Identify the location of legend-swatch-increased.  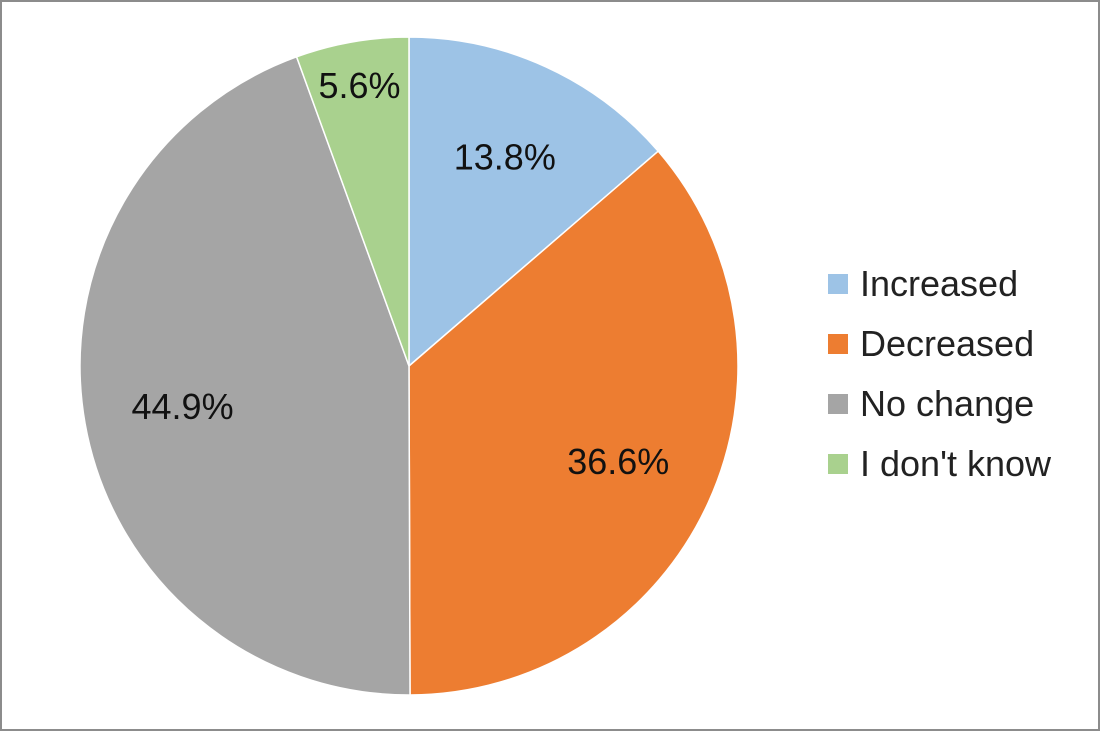
(838, 284).